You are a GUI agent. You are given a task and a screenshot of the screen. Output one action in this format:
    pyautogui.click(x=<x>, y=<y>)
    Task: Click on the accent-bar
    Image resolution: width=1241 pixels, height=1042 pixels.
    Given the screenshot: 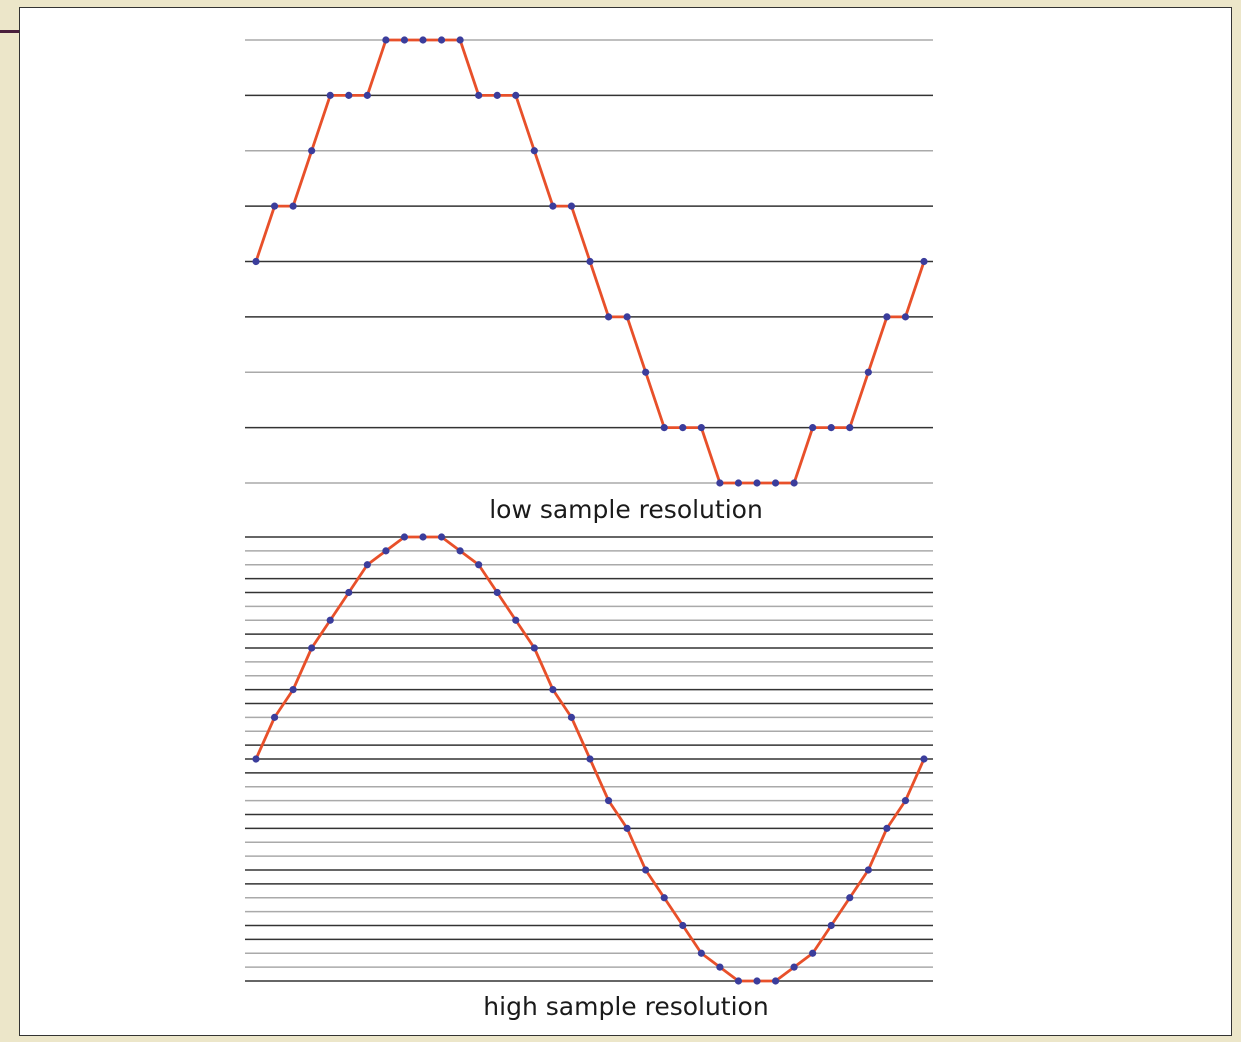 What is the action you would take?
    pyautogui.click(x=10, y=31)
    